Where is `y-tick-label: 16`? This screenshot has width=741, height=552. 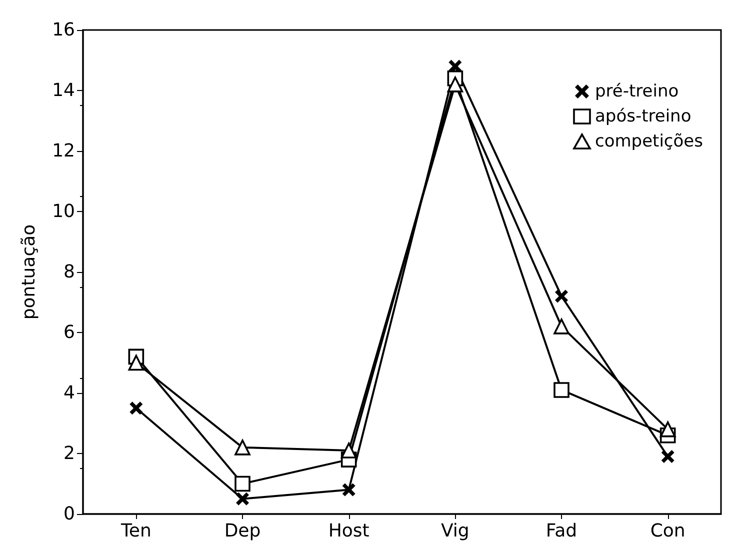 y-tick-label: 16 is located at coordinates (63, 30).